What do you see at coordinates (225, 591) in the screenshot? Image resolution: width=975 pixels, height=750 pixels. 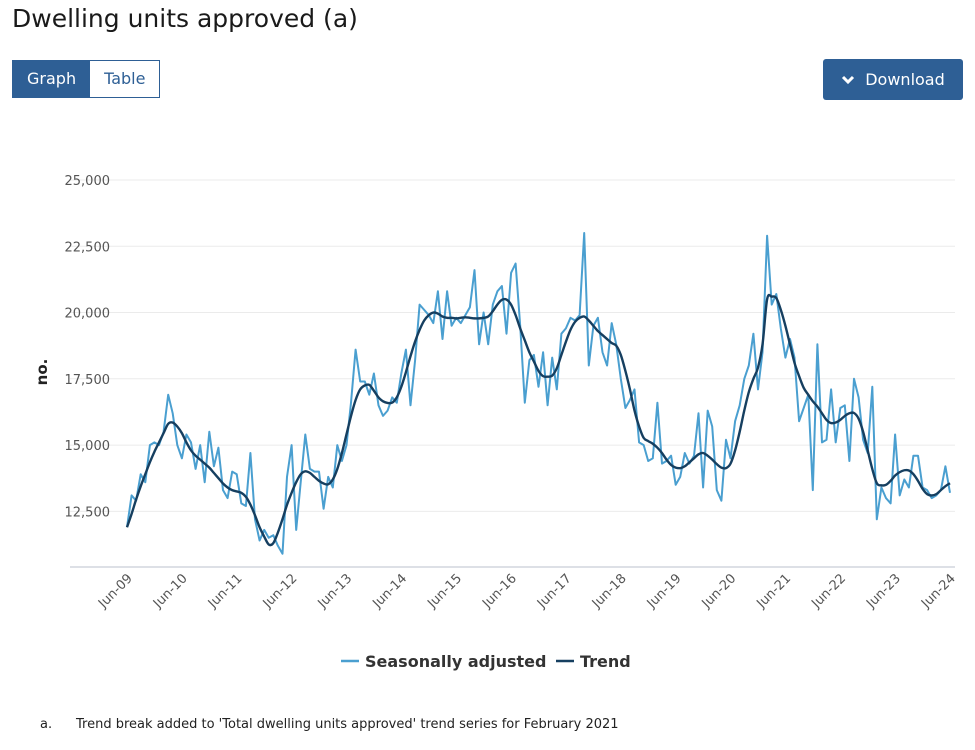 I see `x-tick-label: Jun-11` at bounding box center [225, 591].